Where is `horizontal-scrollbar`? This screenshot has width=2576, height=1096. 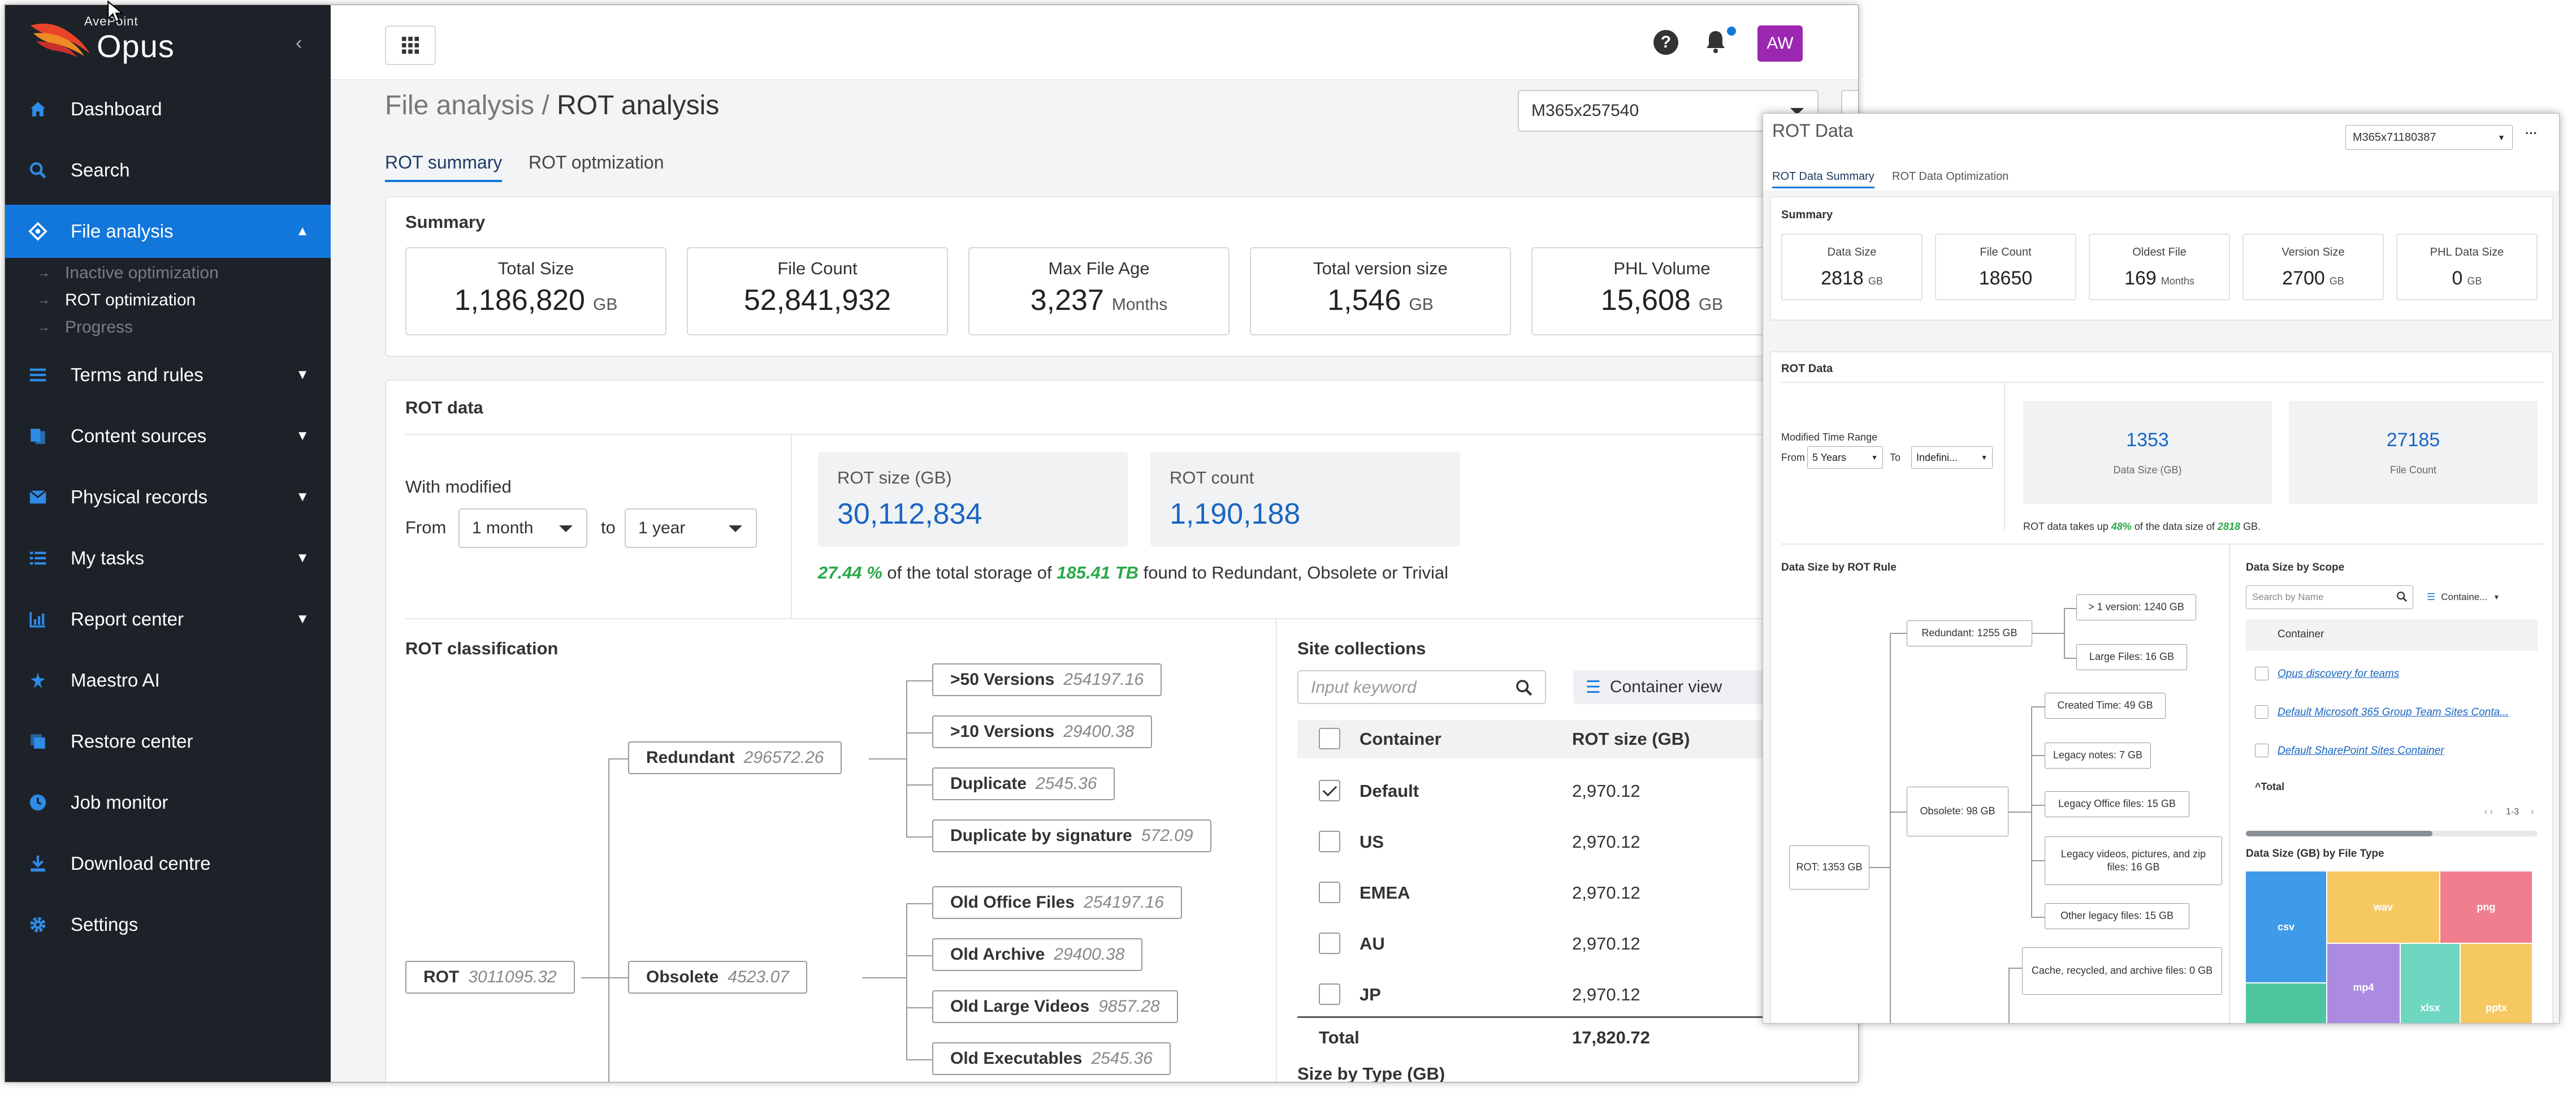 horizontal-scrollbar is located at coordinates (2392, 833).